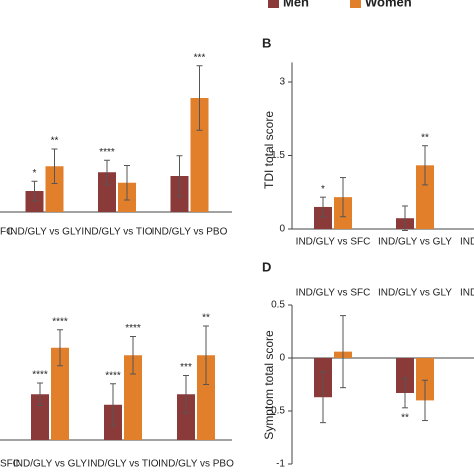 This screenshot has height=474, width=474. Describe the element at coordinates (269, 150) in the screenshot. I see `y-axis-label: TDI total score` at that location.